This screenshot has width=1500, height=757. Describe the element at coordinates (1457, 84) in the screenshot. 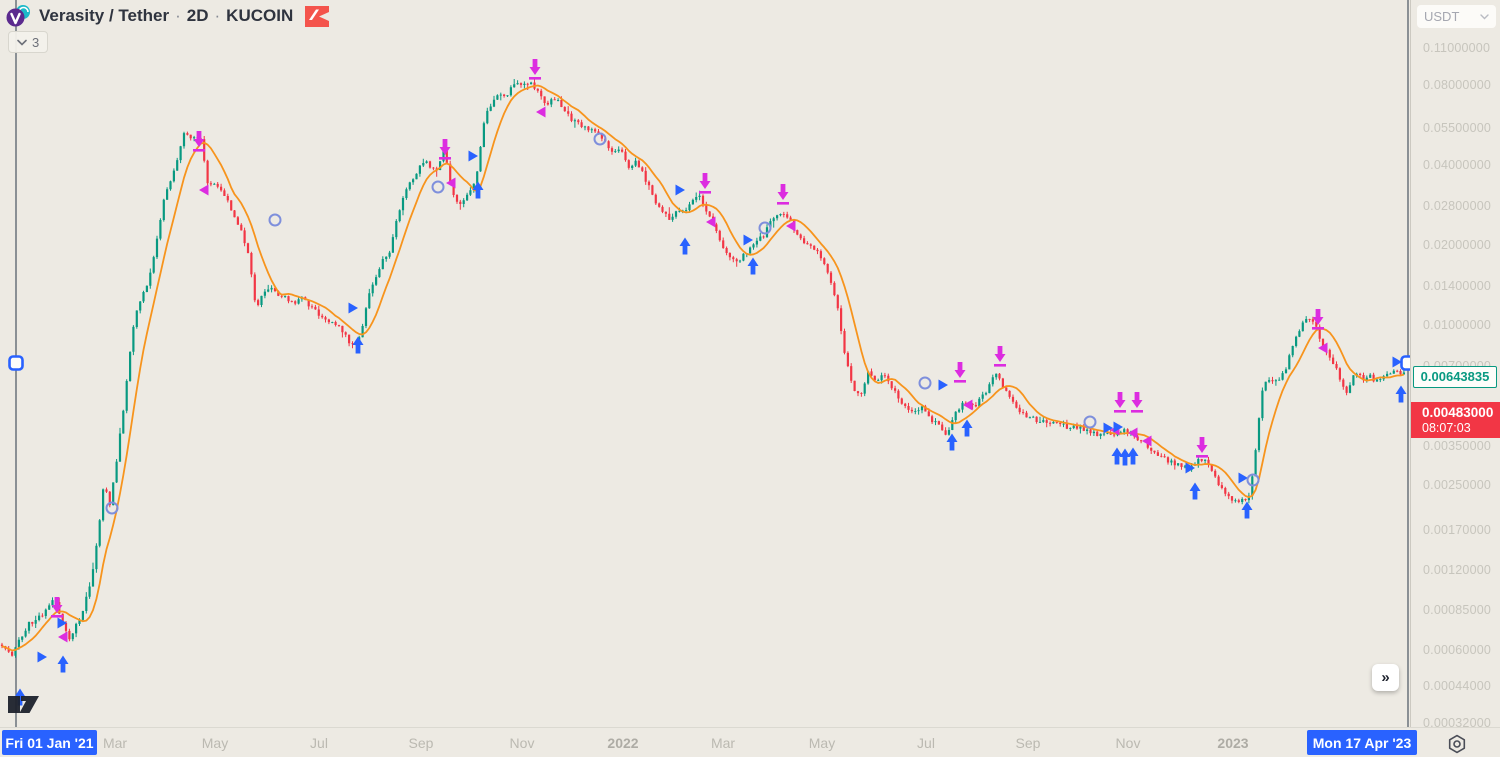

I see `price-axis-label: 0.08000000` at that location.